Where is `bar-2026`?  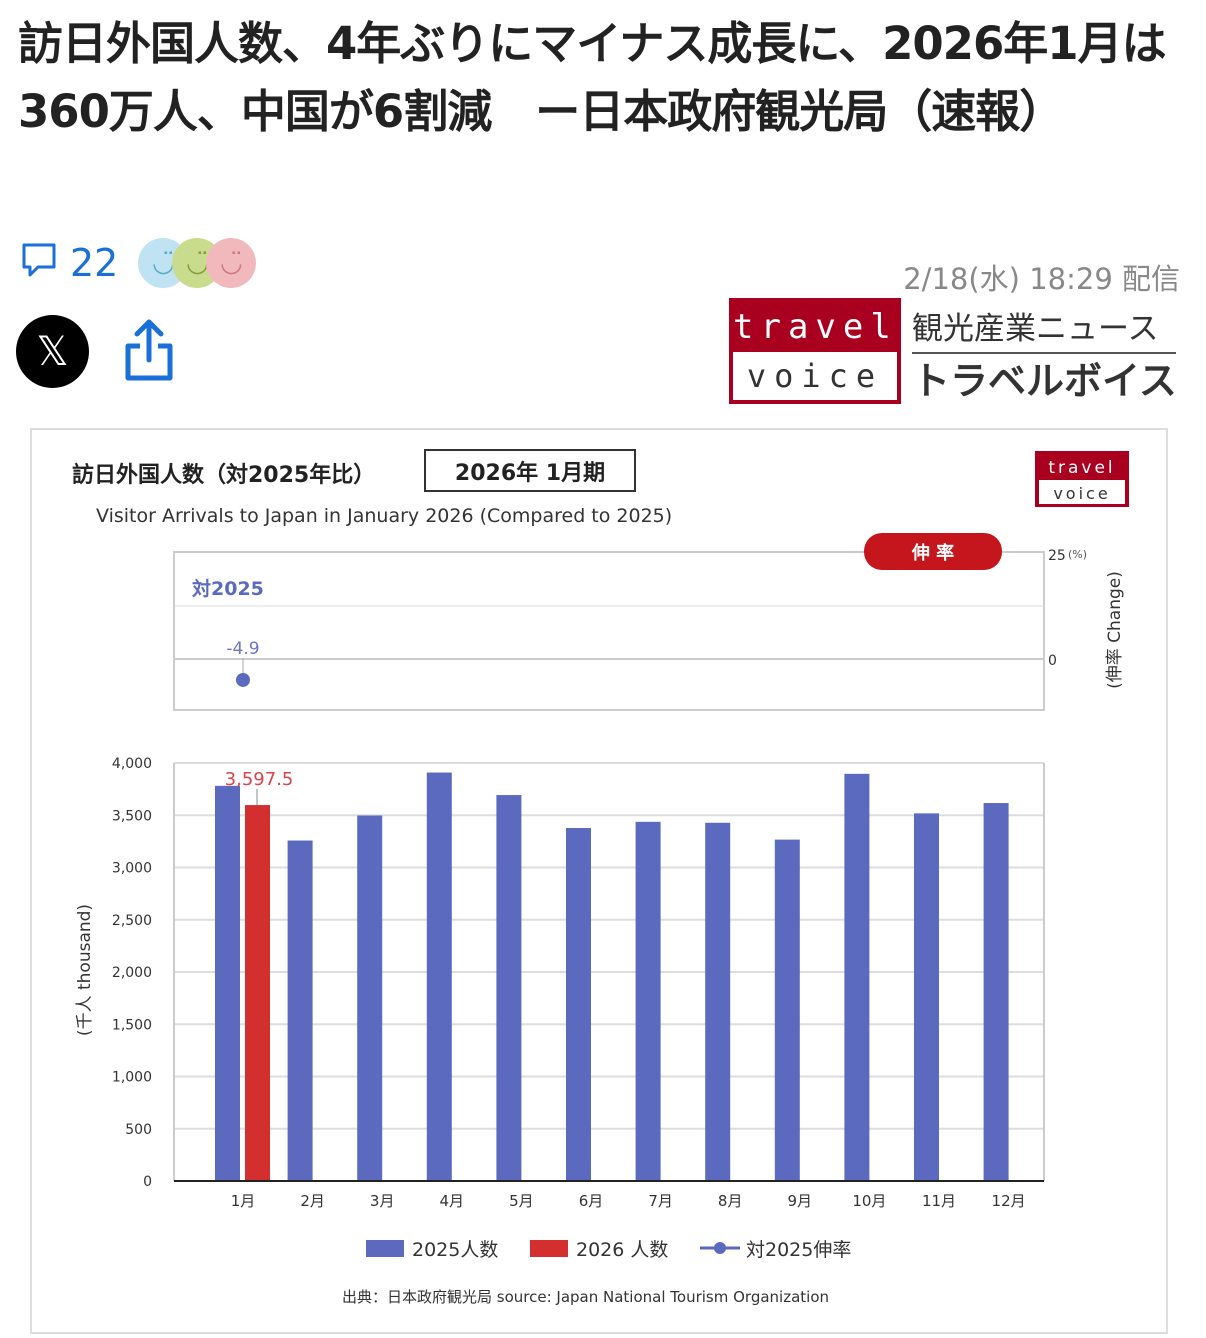
bar-2026 is located at coordinates (257, 993).